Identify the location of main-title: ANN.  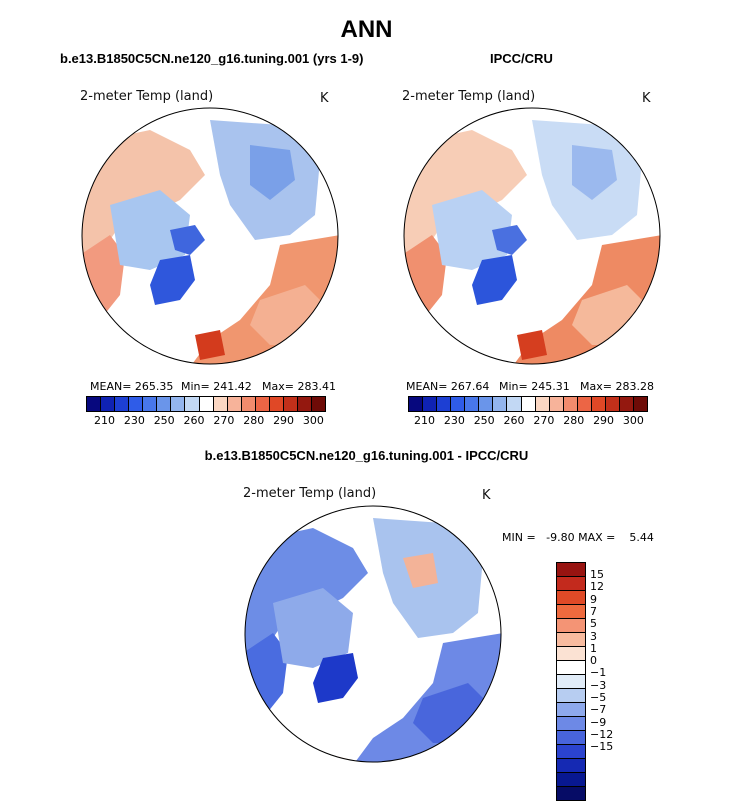
(366, 29).